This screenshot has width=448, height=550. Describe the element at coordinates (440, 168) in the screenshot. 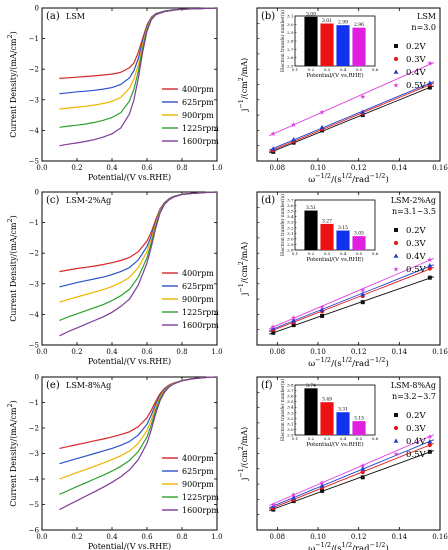

I see `x-tick-label: 0.16` at that location.